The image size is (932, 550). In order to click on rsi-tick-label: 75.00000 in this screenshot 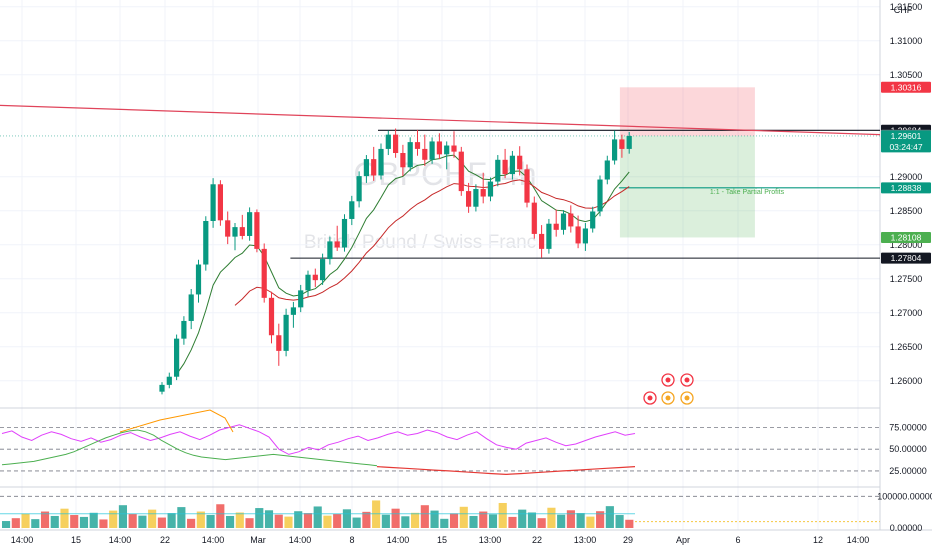, I will do `click(908, 427)`.